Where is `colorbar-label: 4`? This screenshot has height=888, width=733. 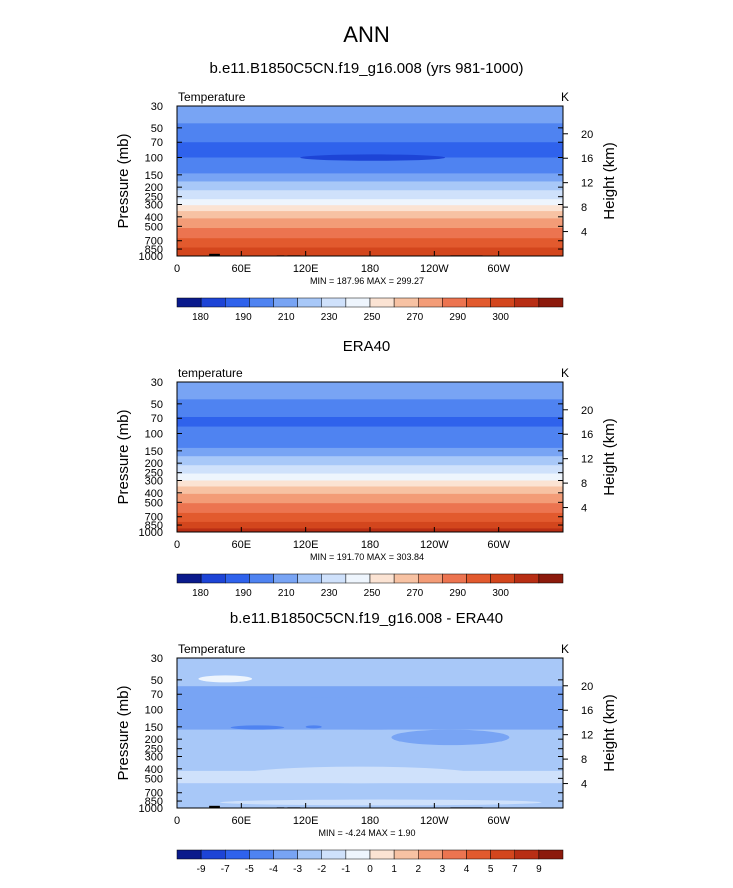 colorbar-label: 4 is located at coordinates (467, 869).